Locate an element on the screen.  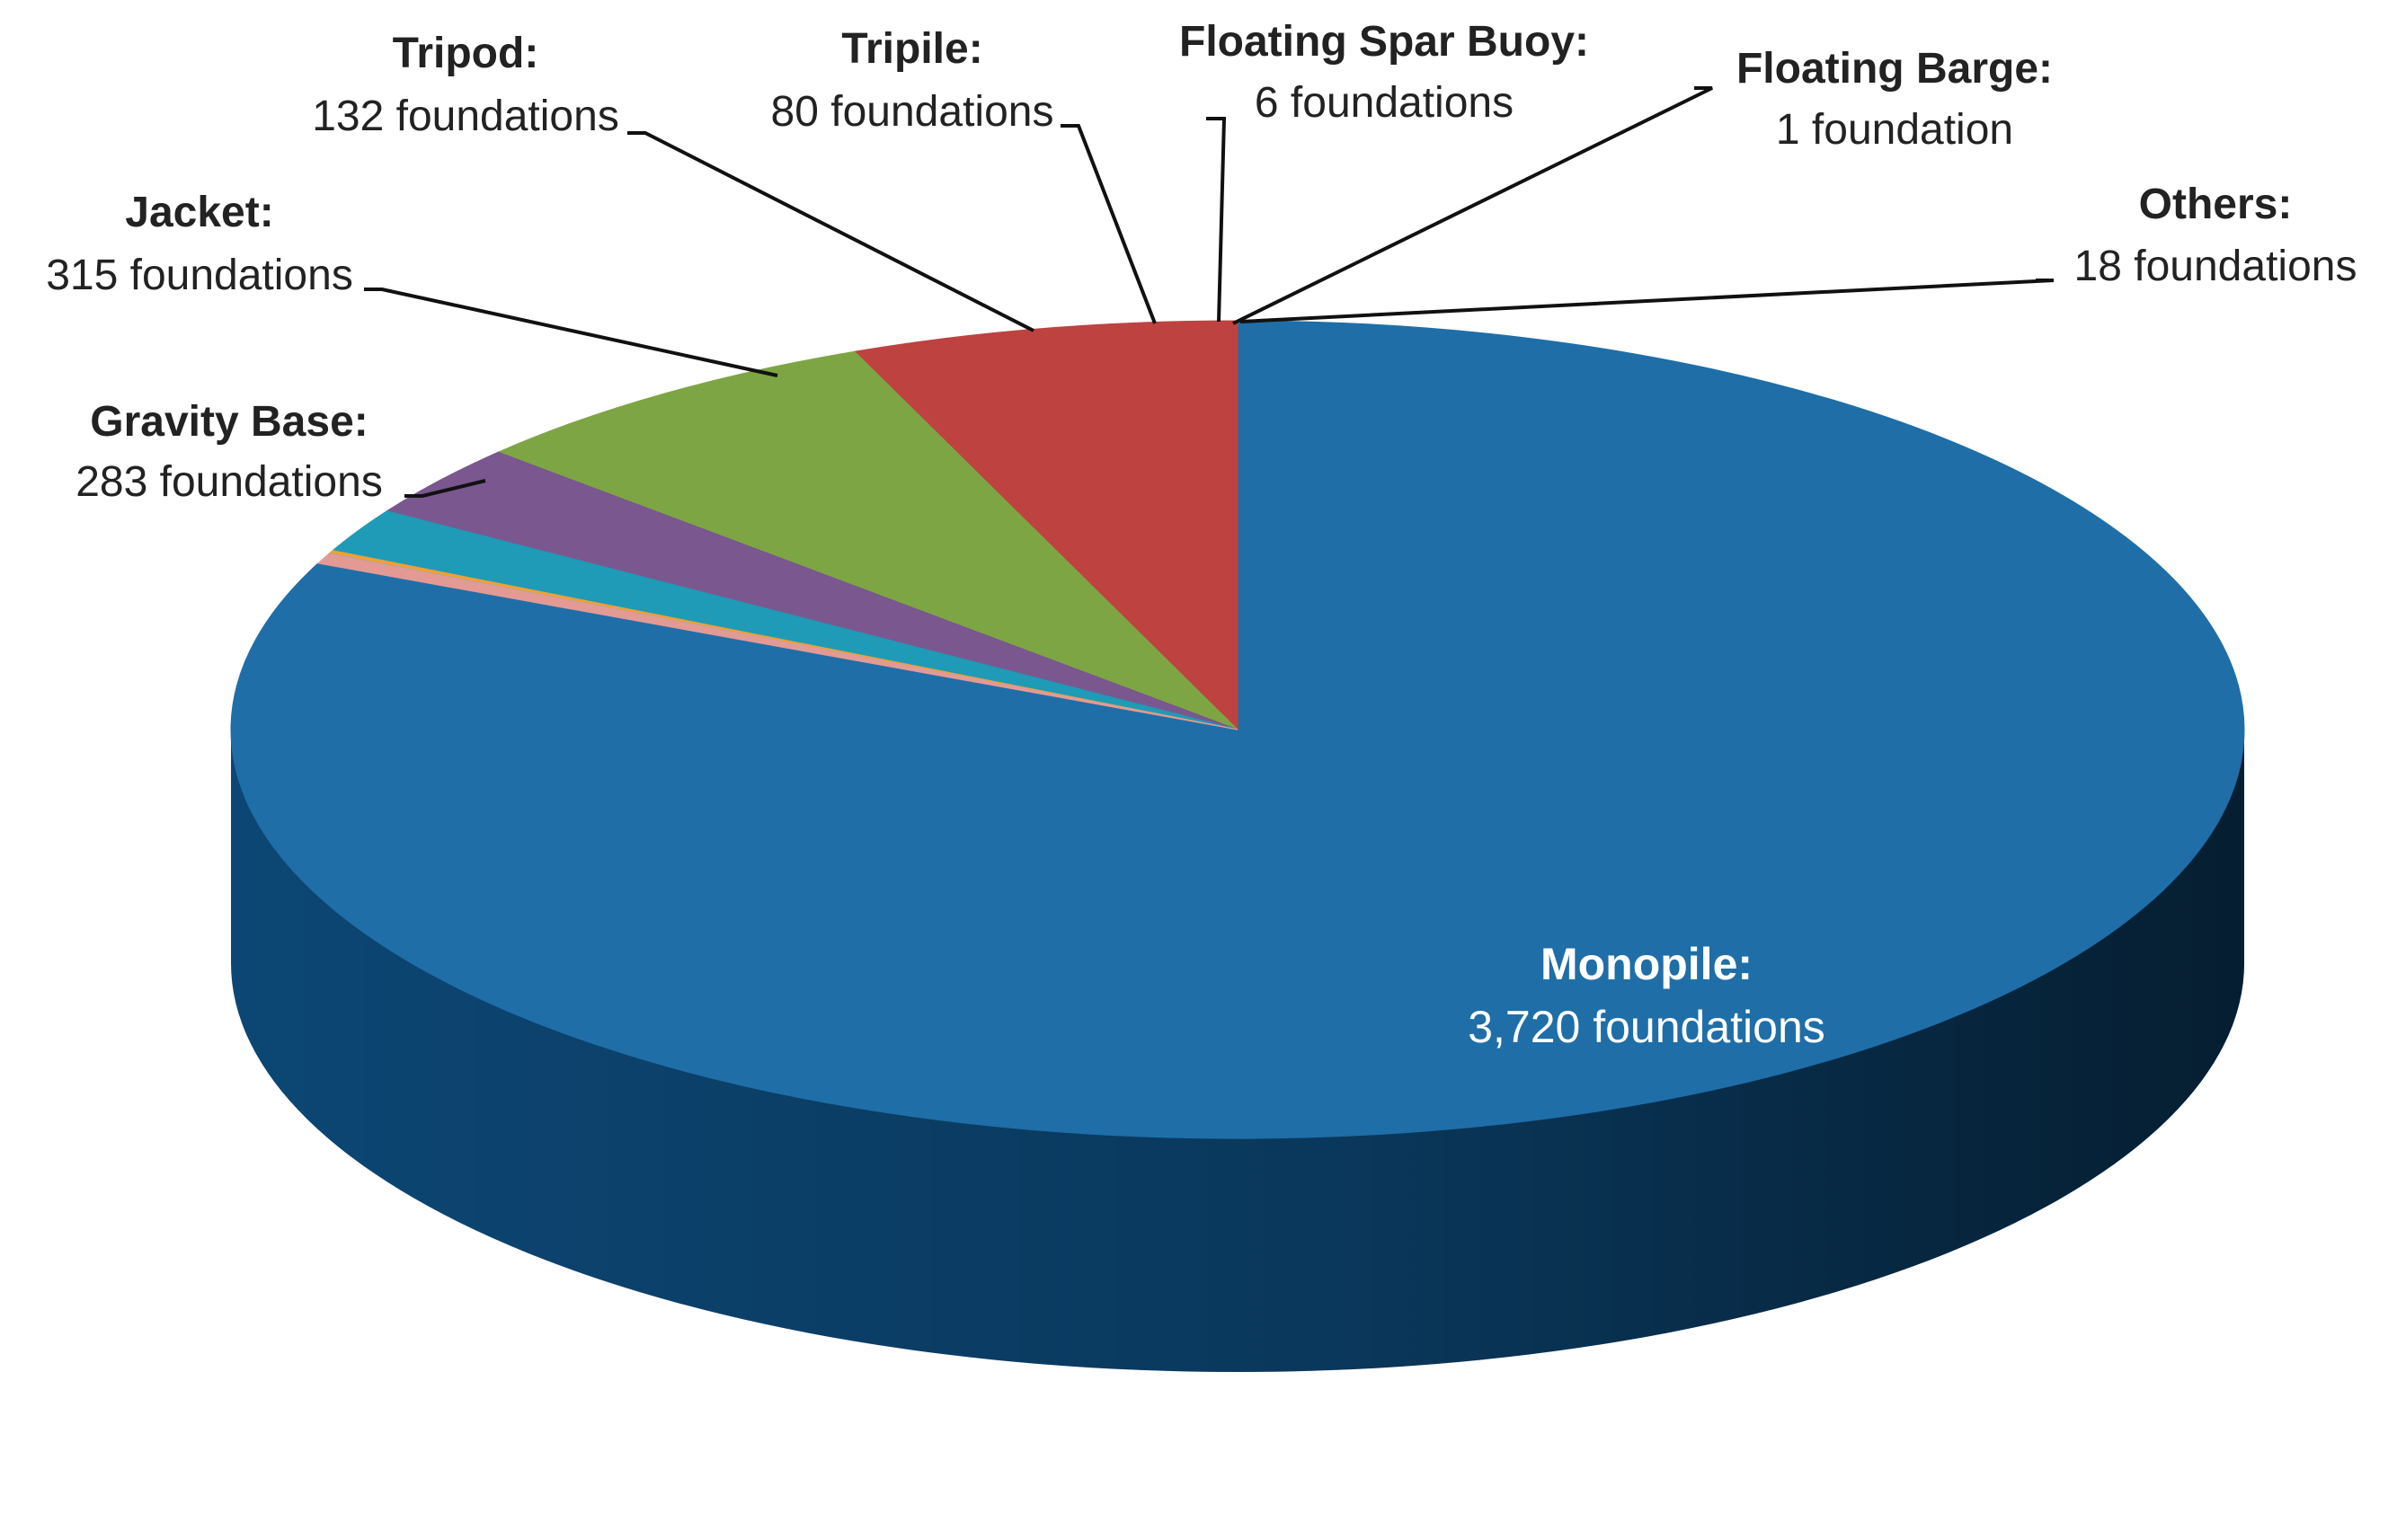
leader-line-jacket is located at coordinates (571, 332).